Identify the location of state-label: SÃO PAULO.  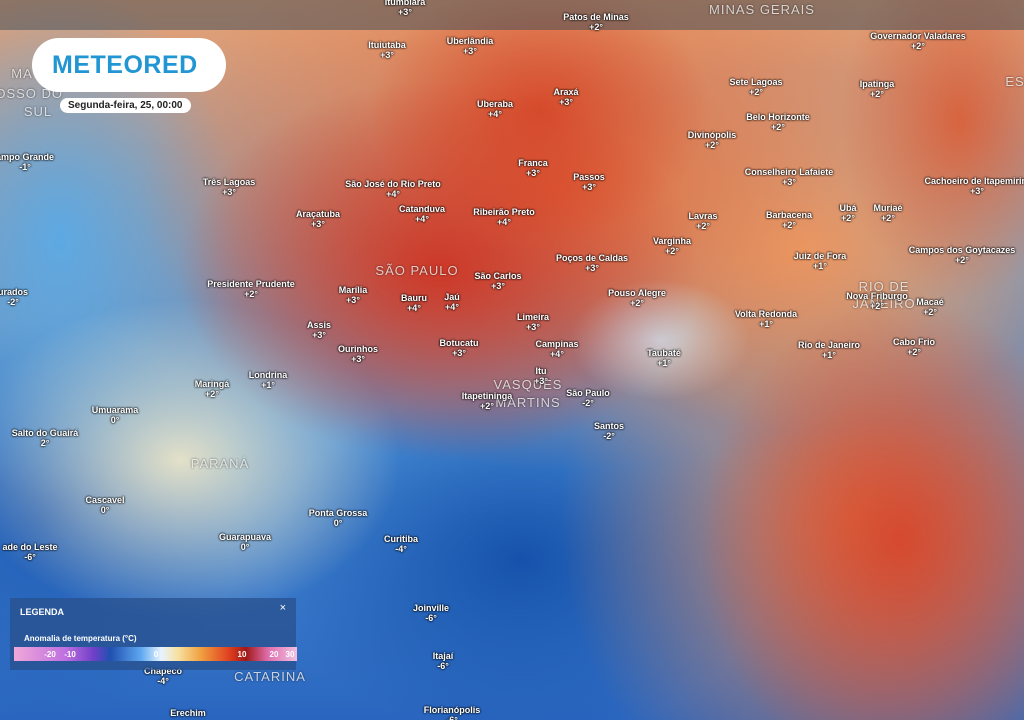
(417, 270).